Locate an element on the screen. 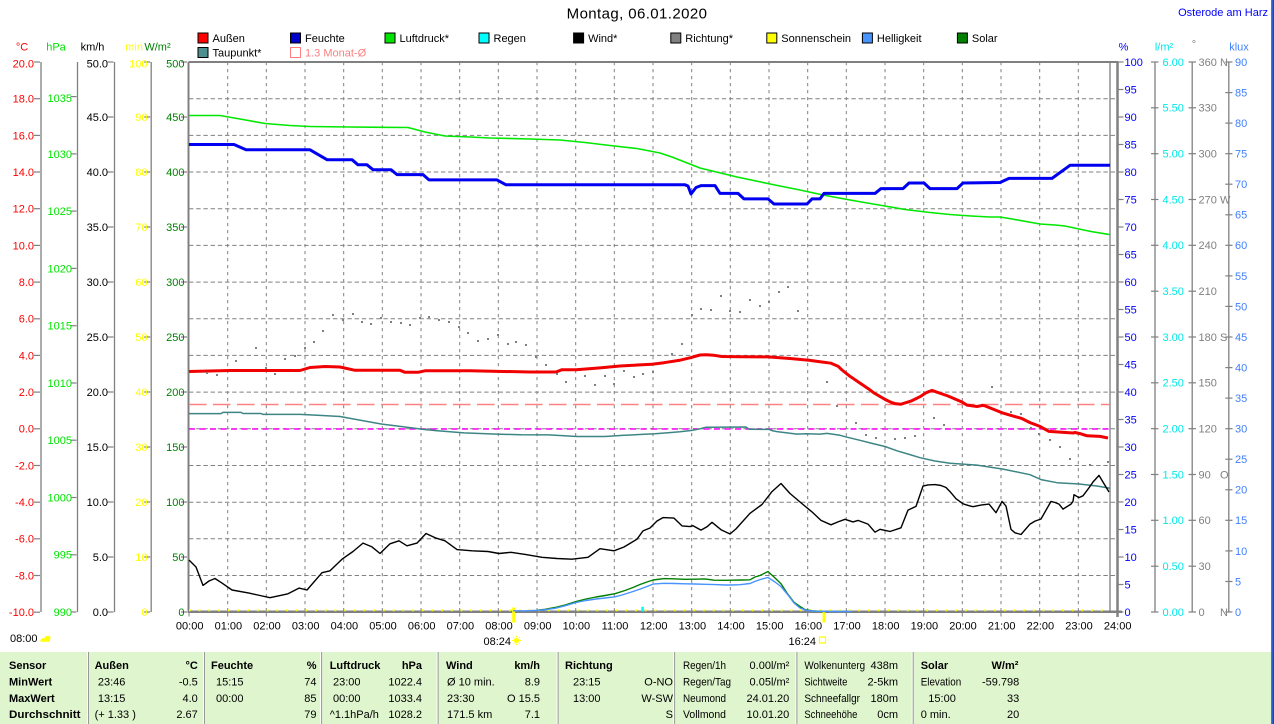  svg-text: 11:00 is located at coordinates (615, 627).